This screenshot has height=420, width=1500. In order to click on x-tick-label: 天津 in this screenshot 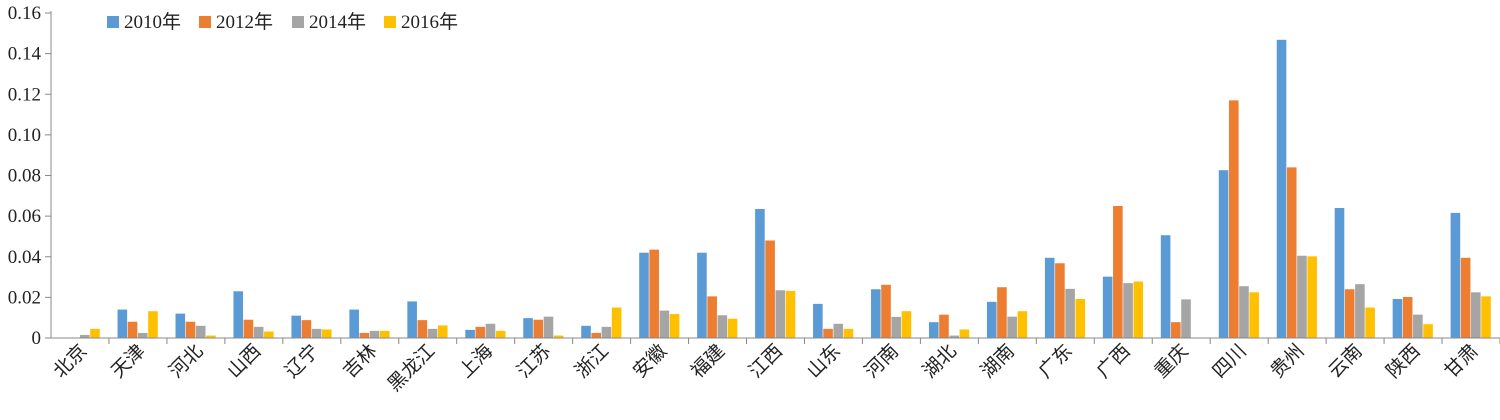, I will do `click(128, 361)`.